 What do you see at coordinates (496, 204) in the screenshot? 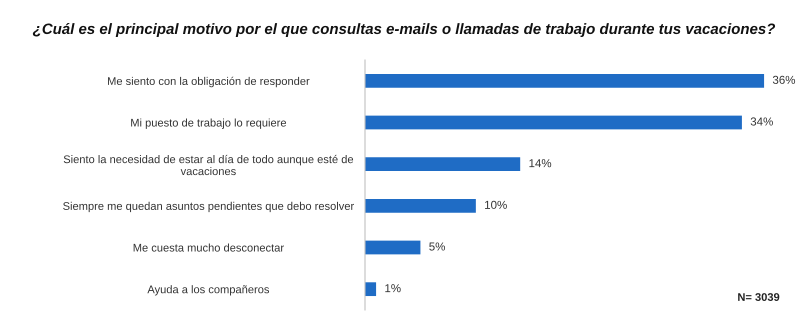
I see `data-label: 10%` at bounding box center [496, 204].